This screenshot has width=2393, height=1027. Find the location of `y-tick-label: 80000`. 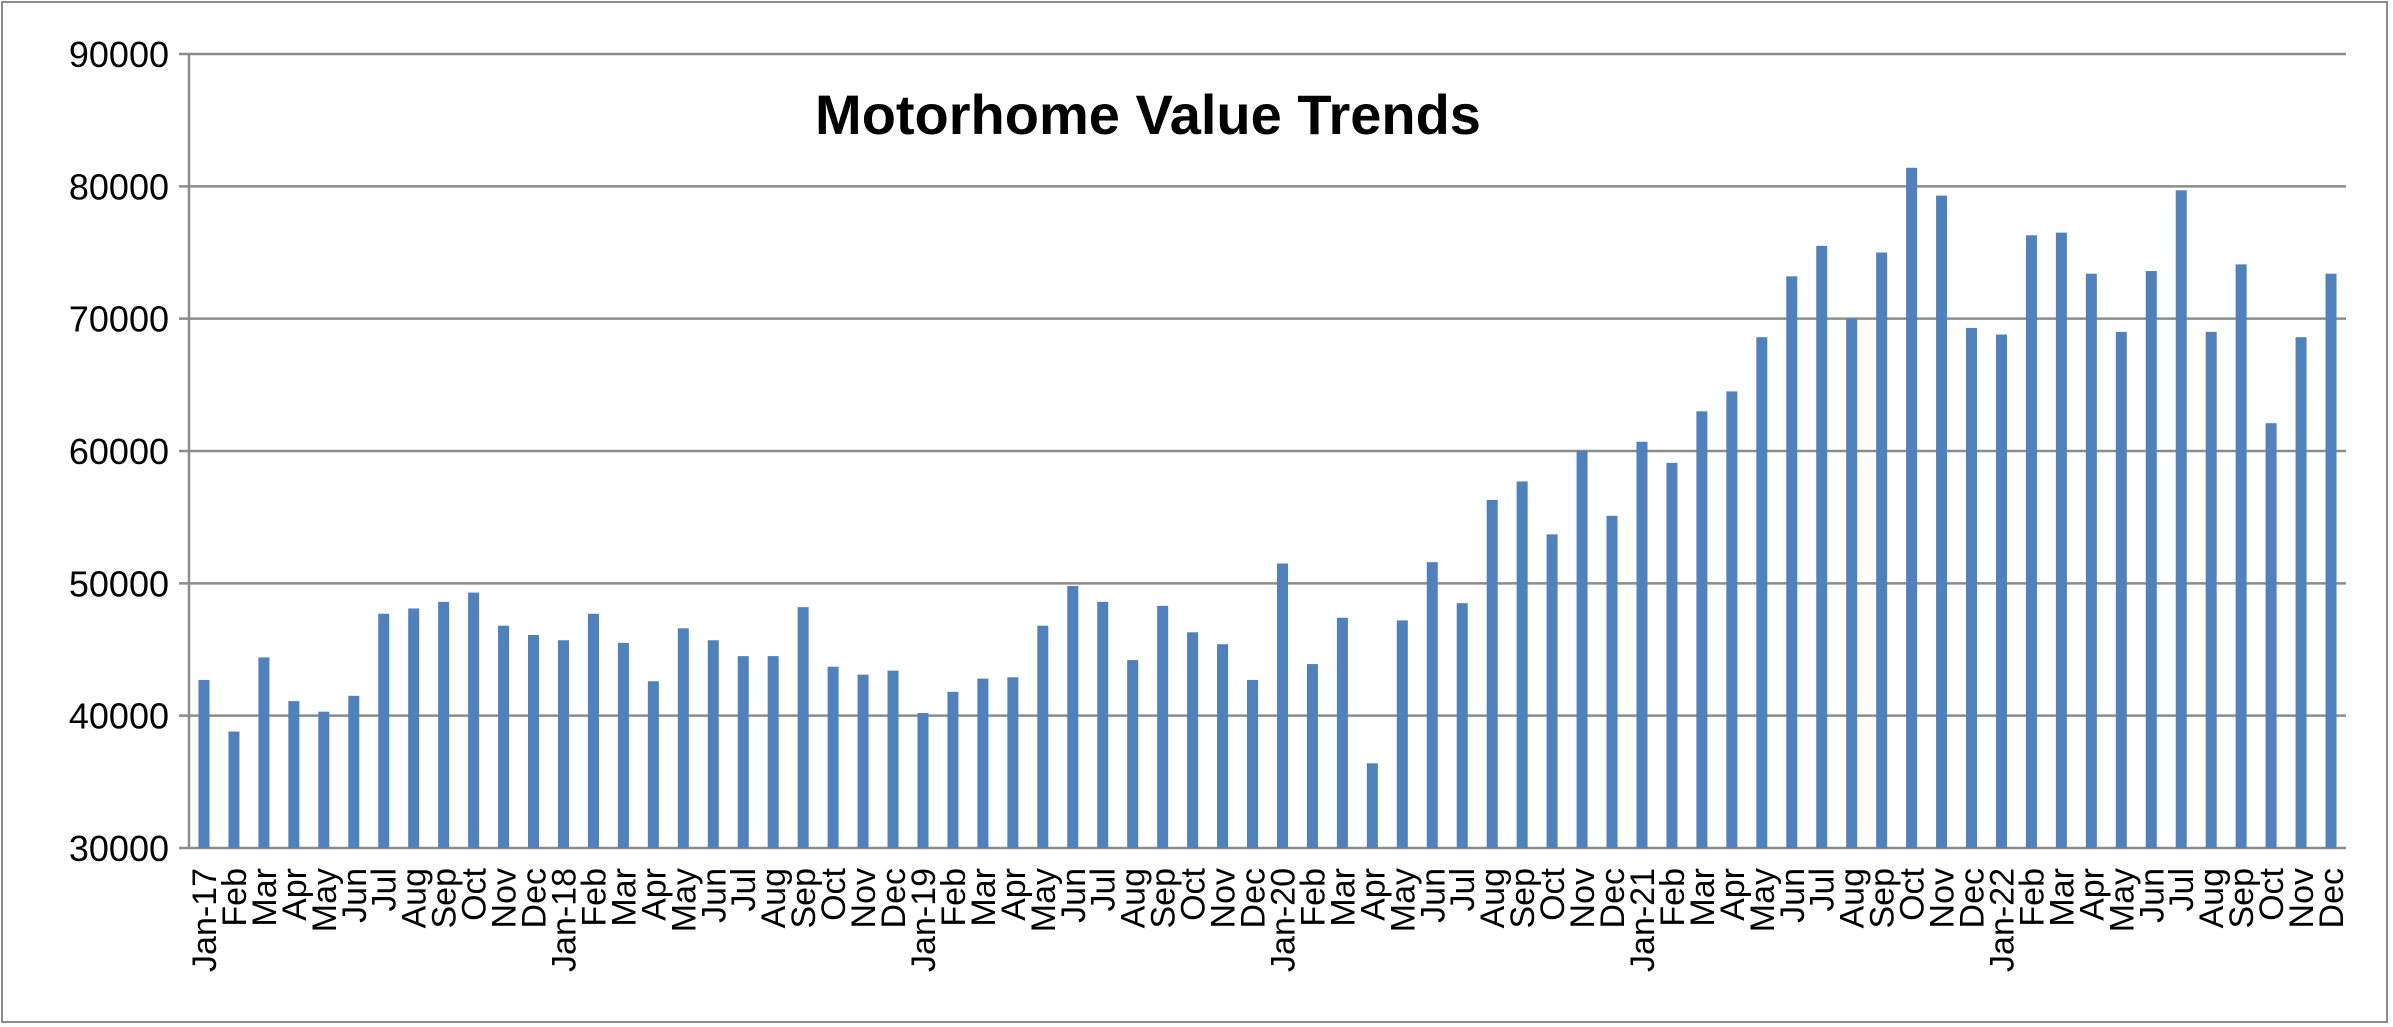

y-tick-label: 80000 is located at coordinates (119, 186).